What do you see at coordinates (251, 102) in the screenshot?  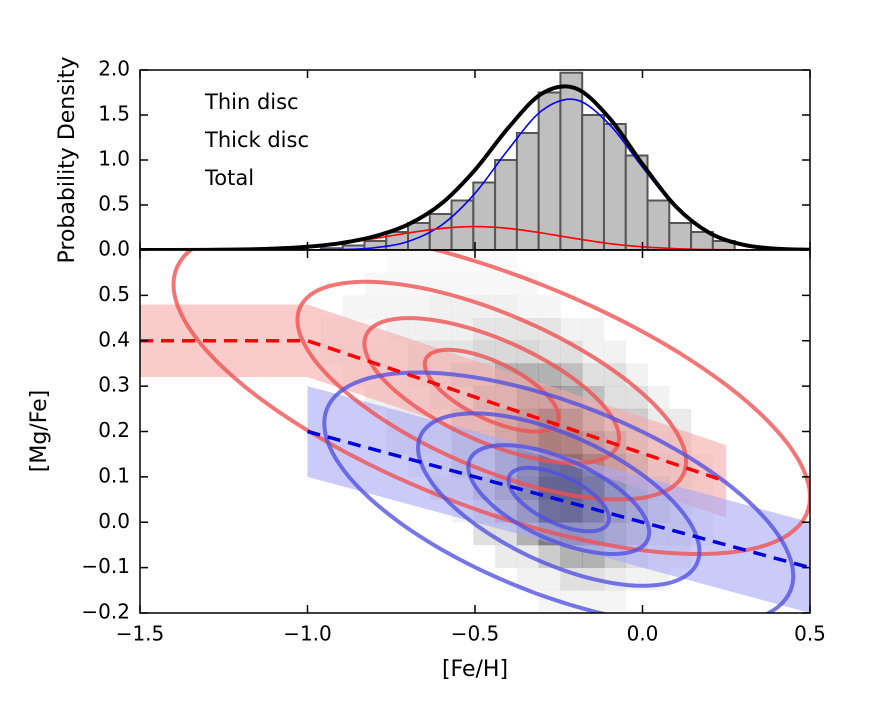 I see `legend-entry: Thin disc` at bounding box center [251, 102].